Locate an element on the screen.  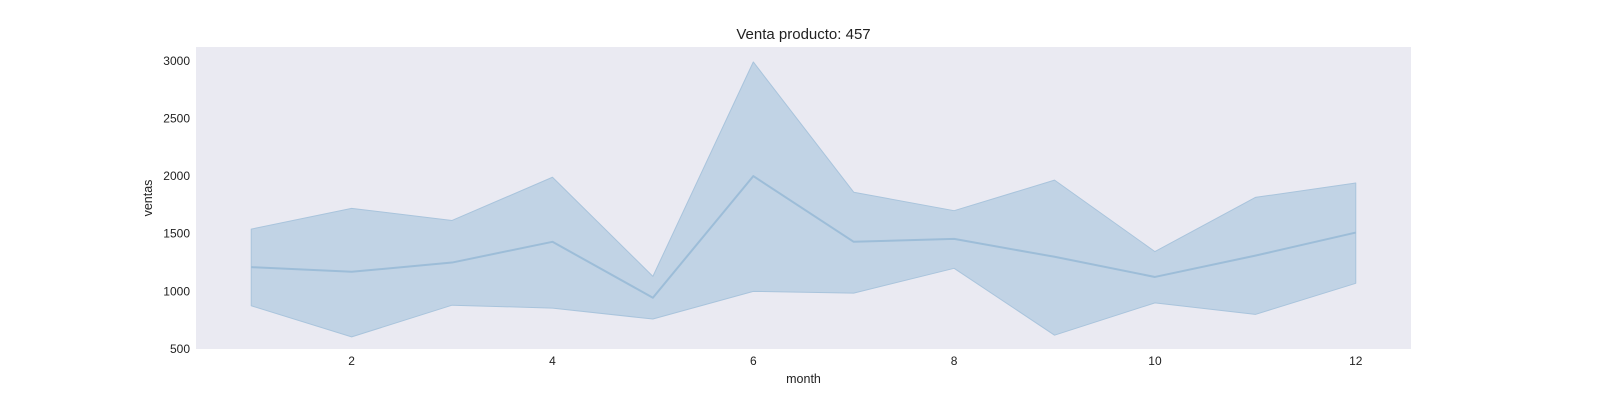
x-tick-label: 4 is located at coordinates (552, 361).